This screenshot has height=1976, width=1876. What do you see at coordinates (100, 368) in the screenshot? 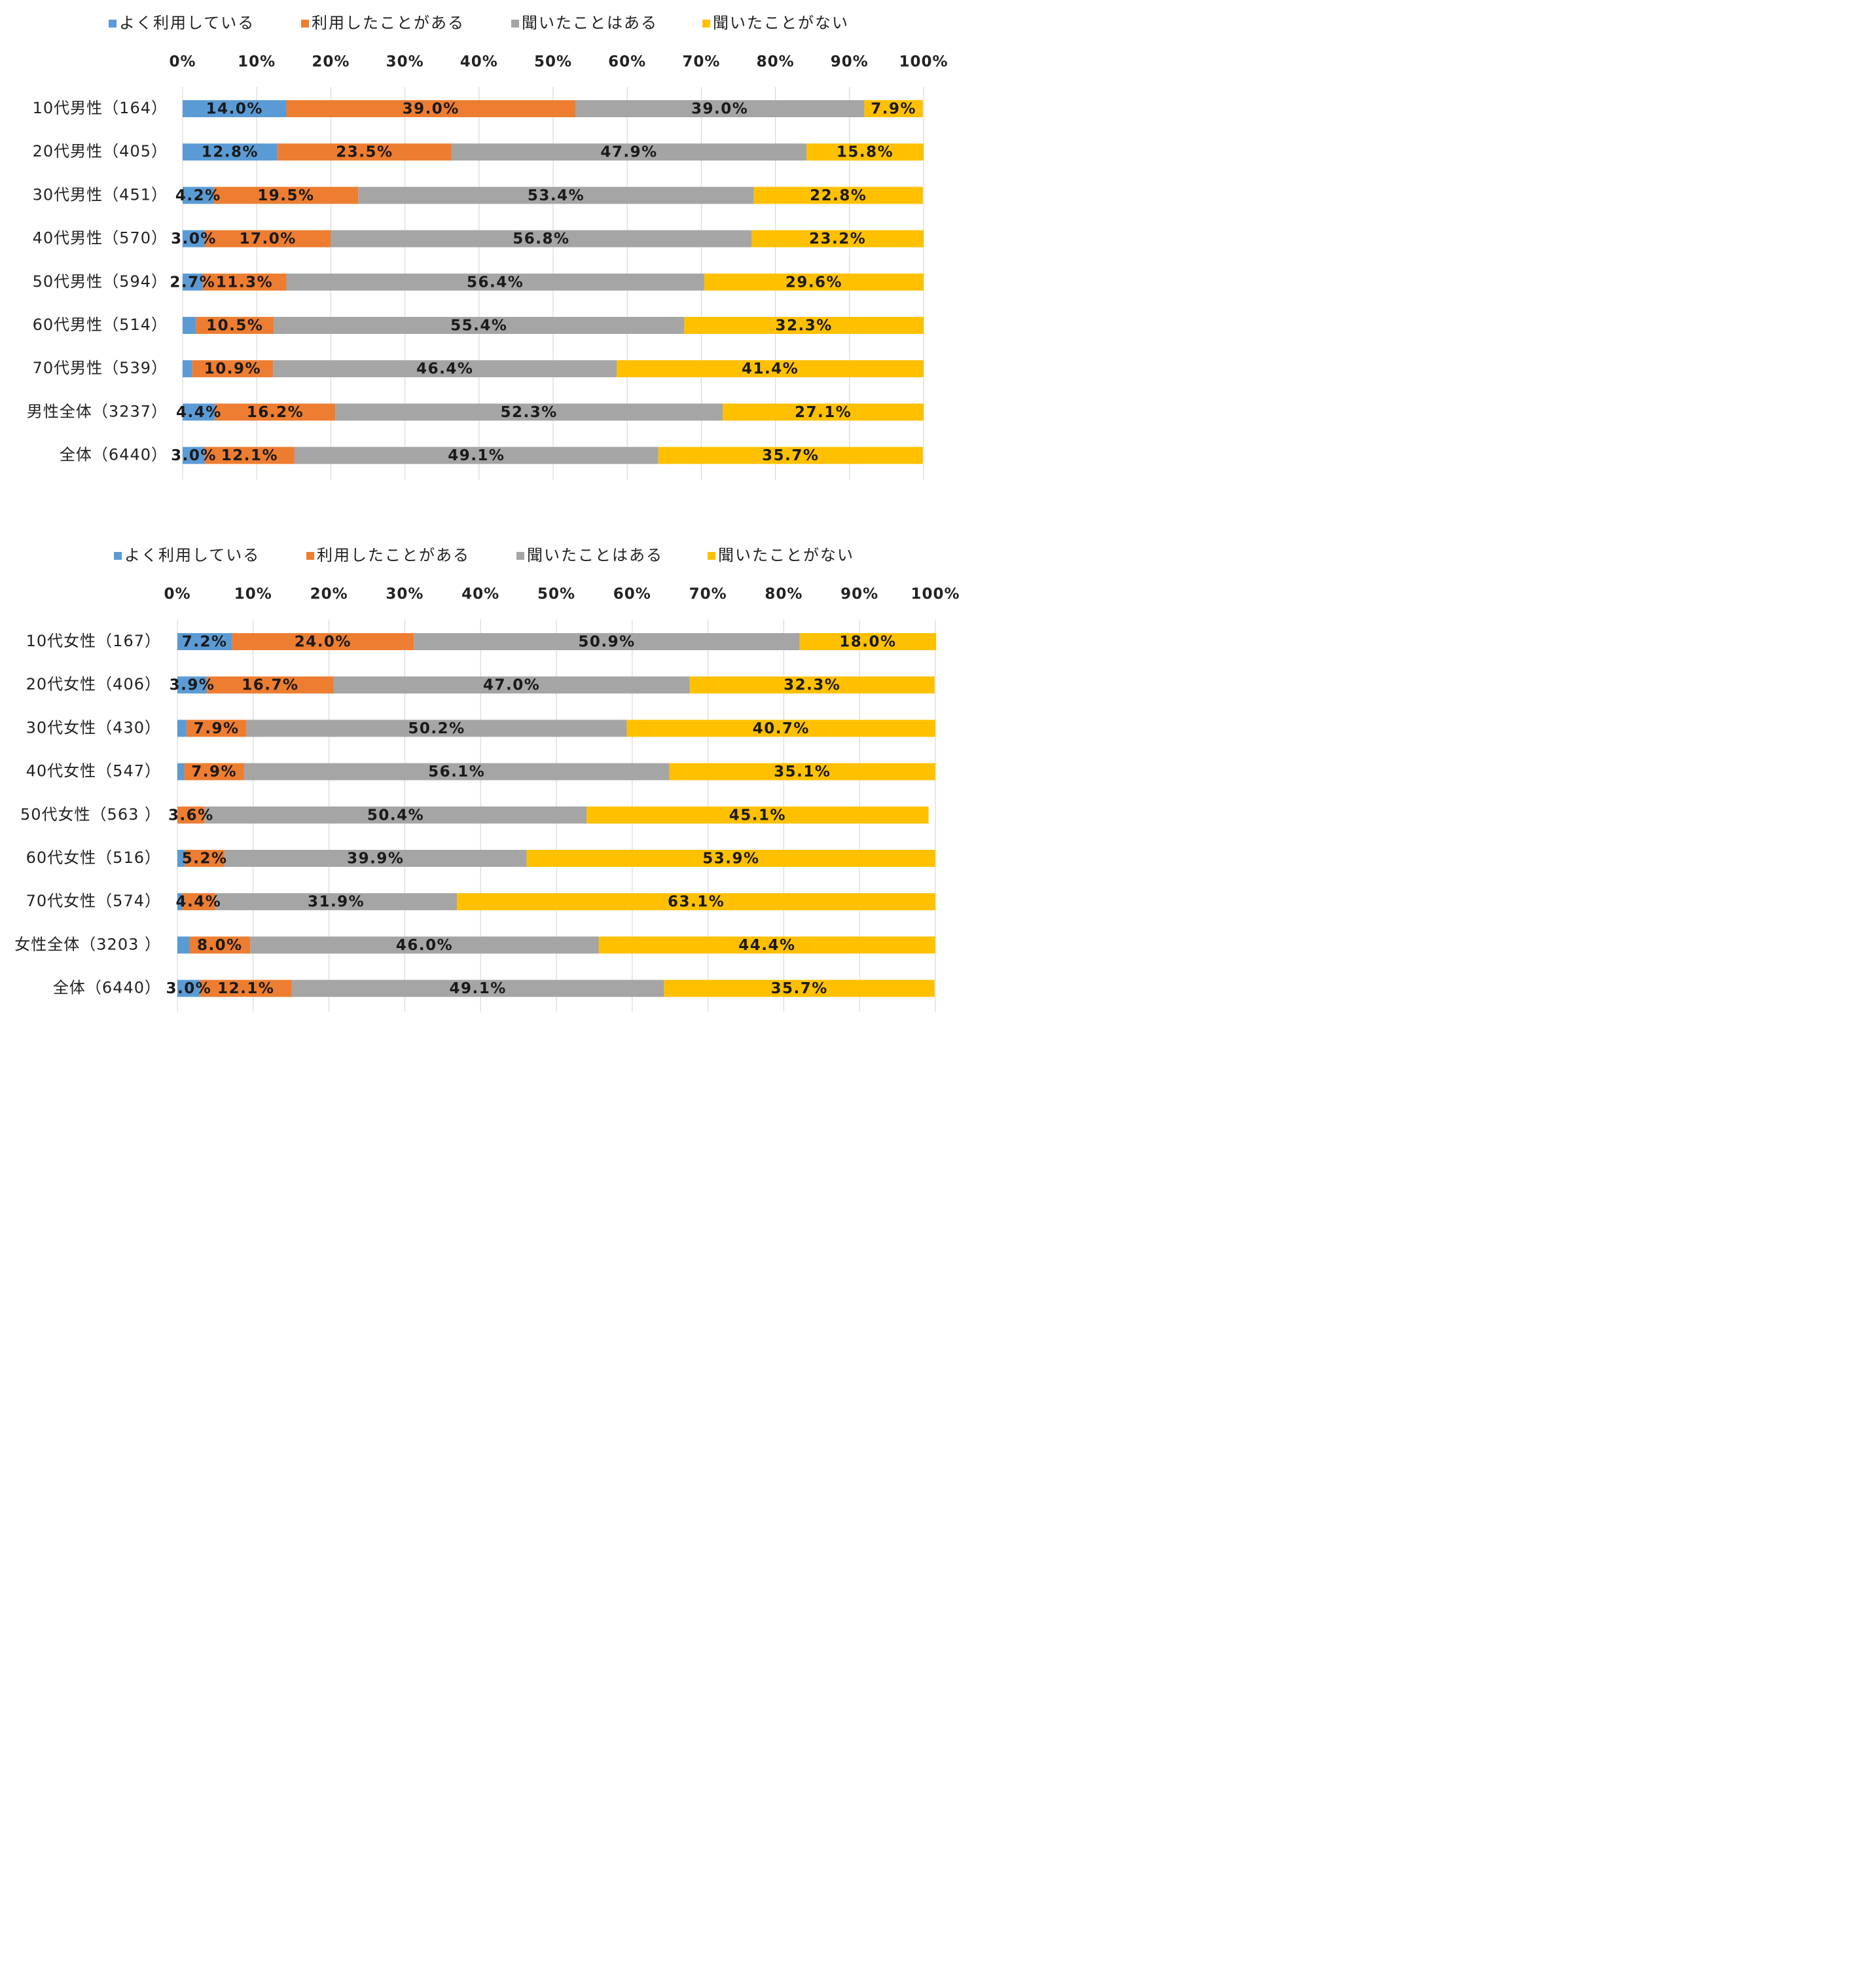
I see `category-label: 70代男性（539）` at bounding box center [100, 368].